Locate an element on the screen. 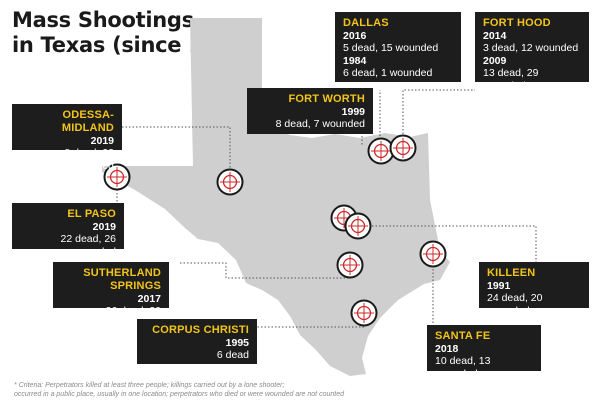 This screenshot has width=600, height=400. event-casualties: 5 dead, 15 wounded is located at coordinates (391, 48).